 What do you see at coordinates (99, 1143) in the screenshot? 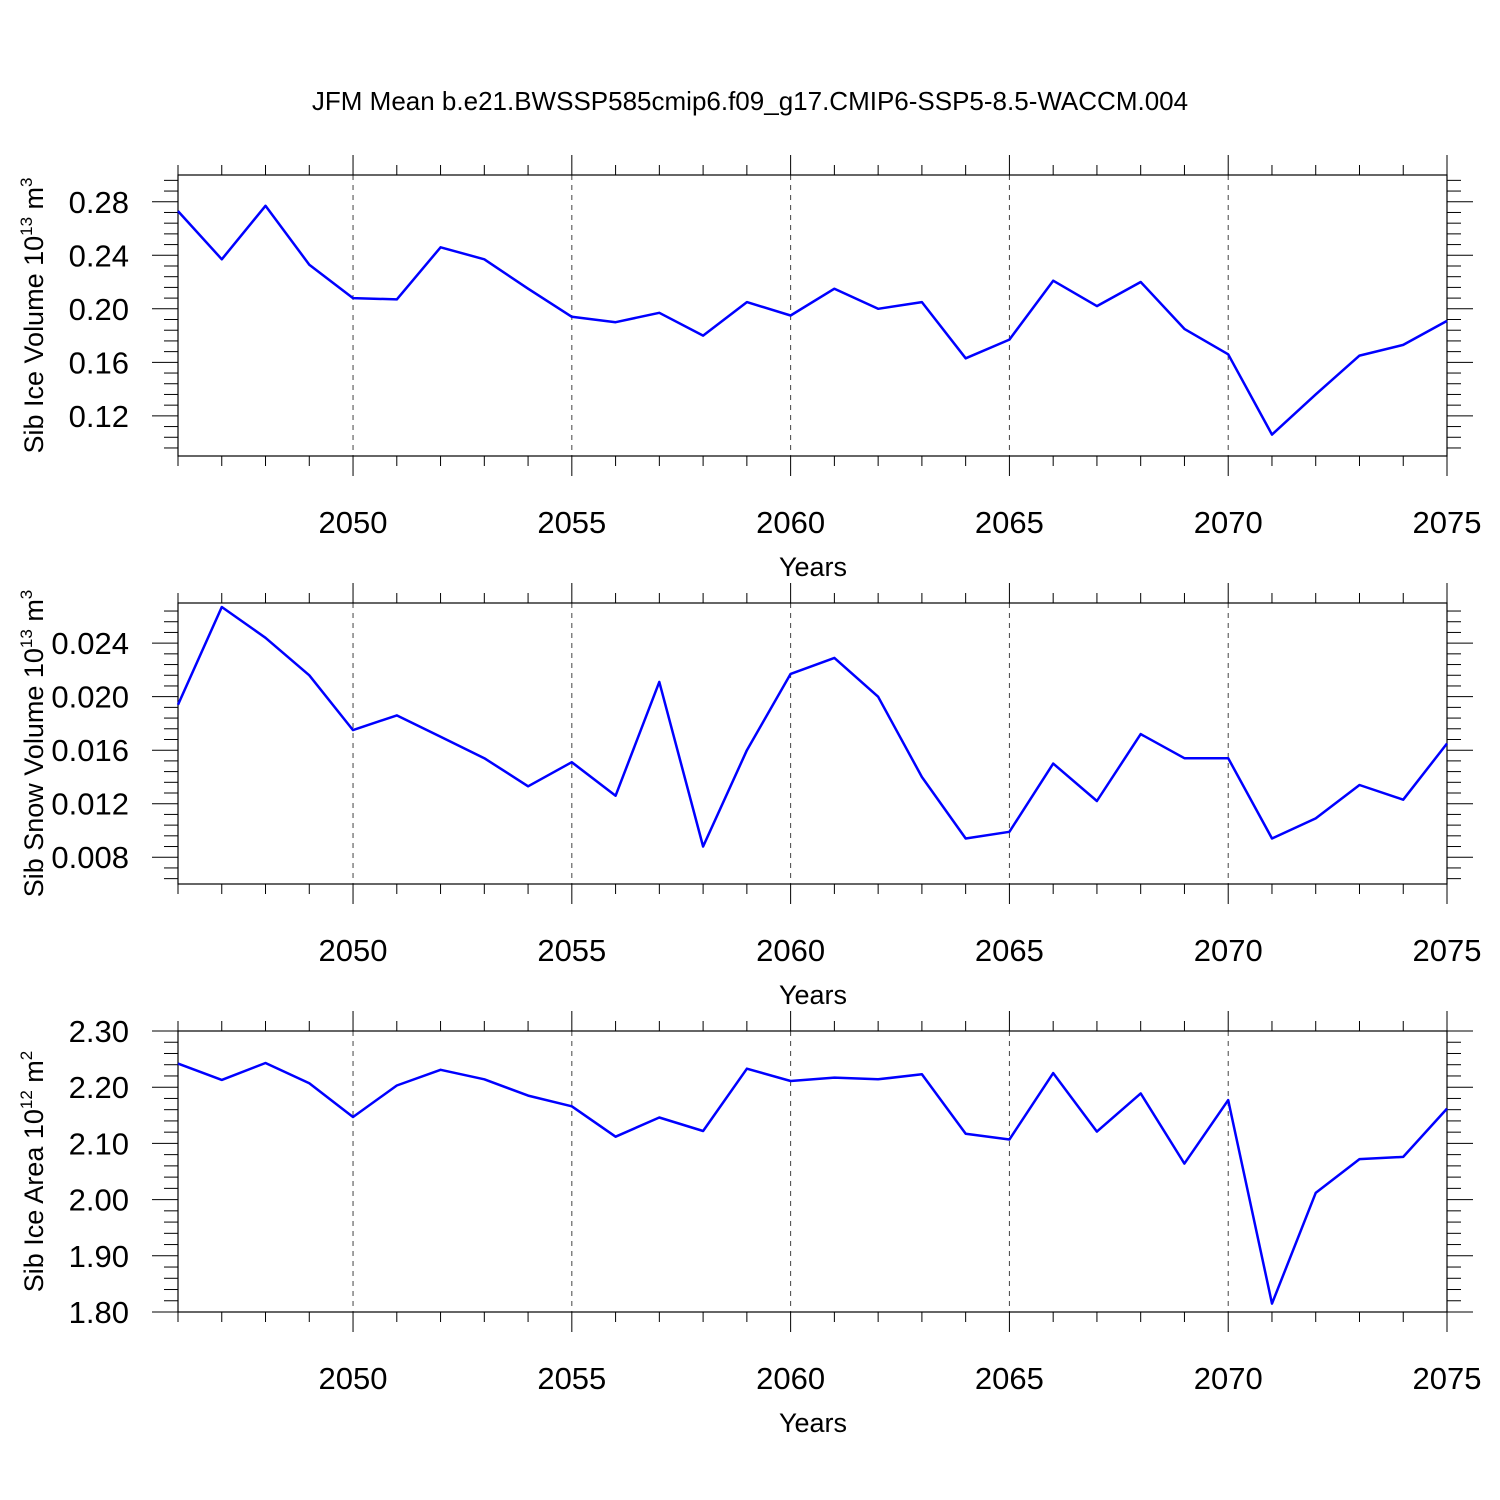
I see `y-tick-label: 2.10` at bounding box center [99, 1143].